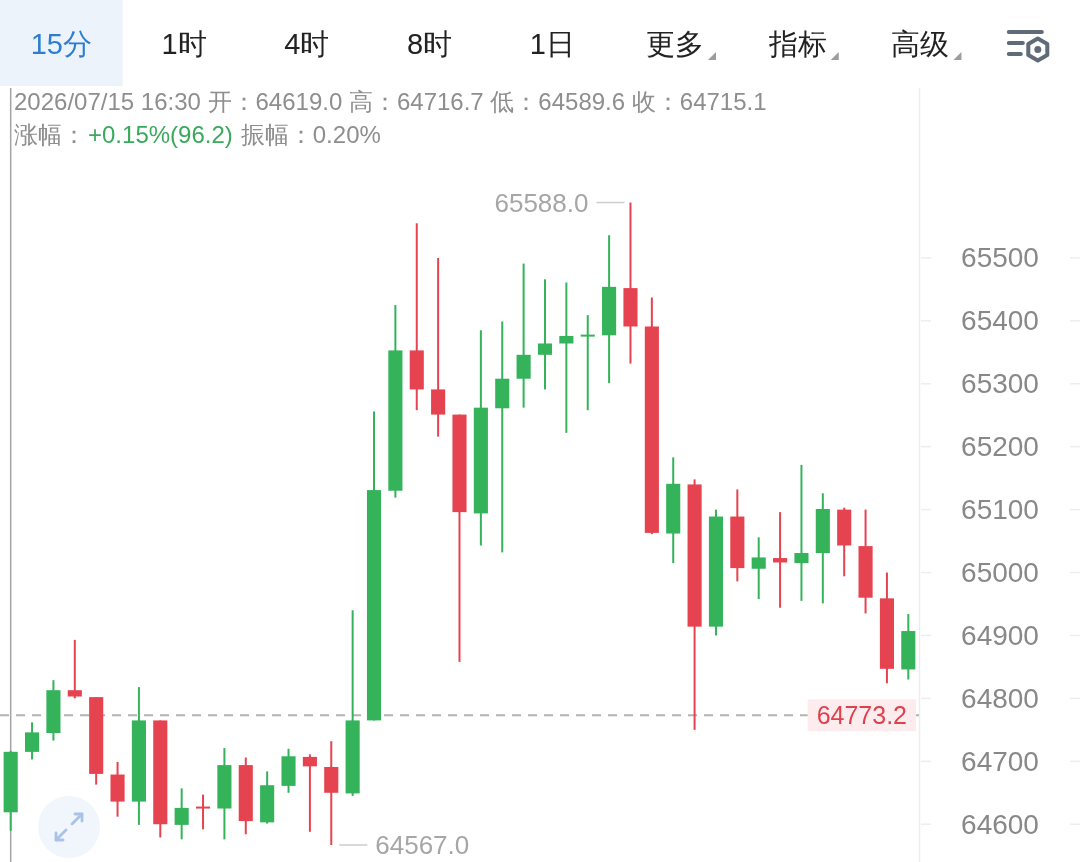 This screenshot has height=862, width=1080. I want to click on tab-bar: 15分 1时 4时 8时 1日 更多 指标 高级, so click(475, 43).